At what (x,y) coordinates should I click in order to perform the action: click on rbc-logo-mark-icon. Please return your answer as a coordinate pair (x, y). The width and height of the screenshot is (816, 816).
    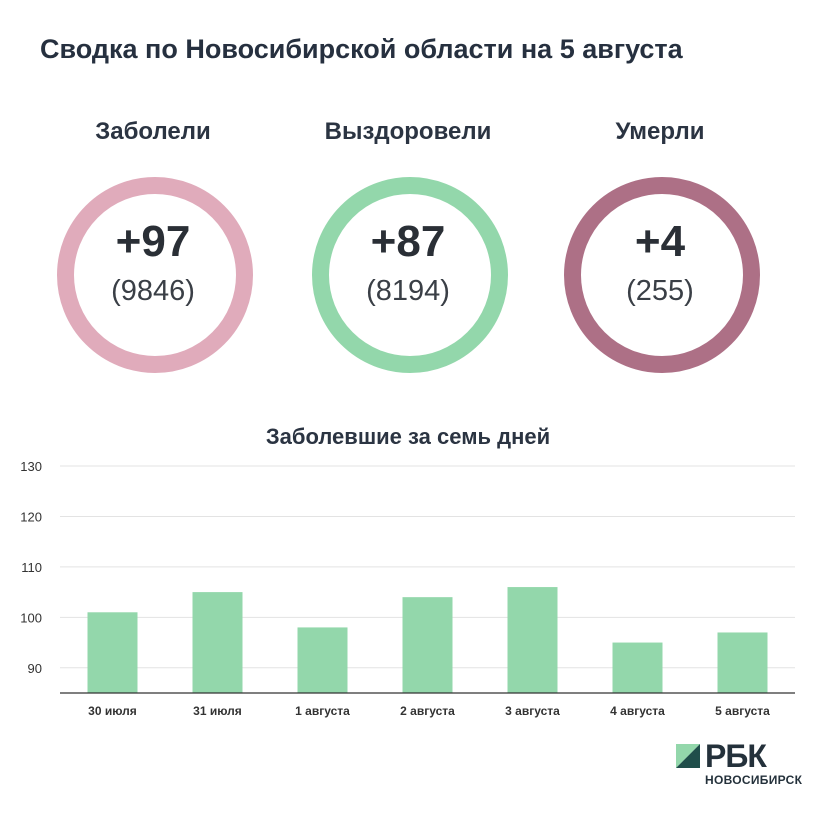
    Looking at the image, I should click on (688, 756).